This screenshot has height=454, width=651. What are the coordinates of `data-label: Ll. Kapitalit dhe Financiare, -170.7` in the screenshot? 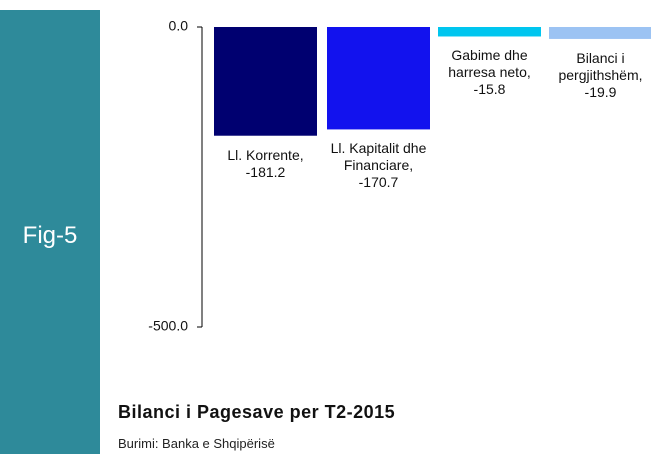 It's located at (378, 165).